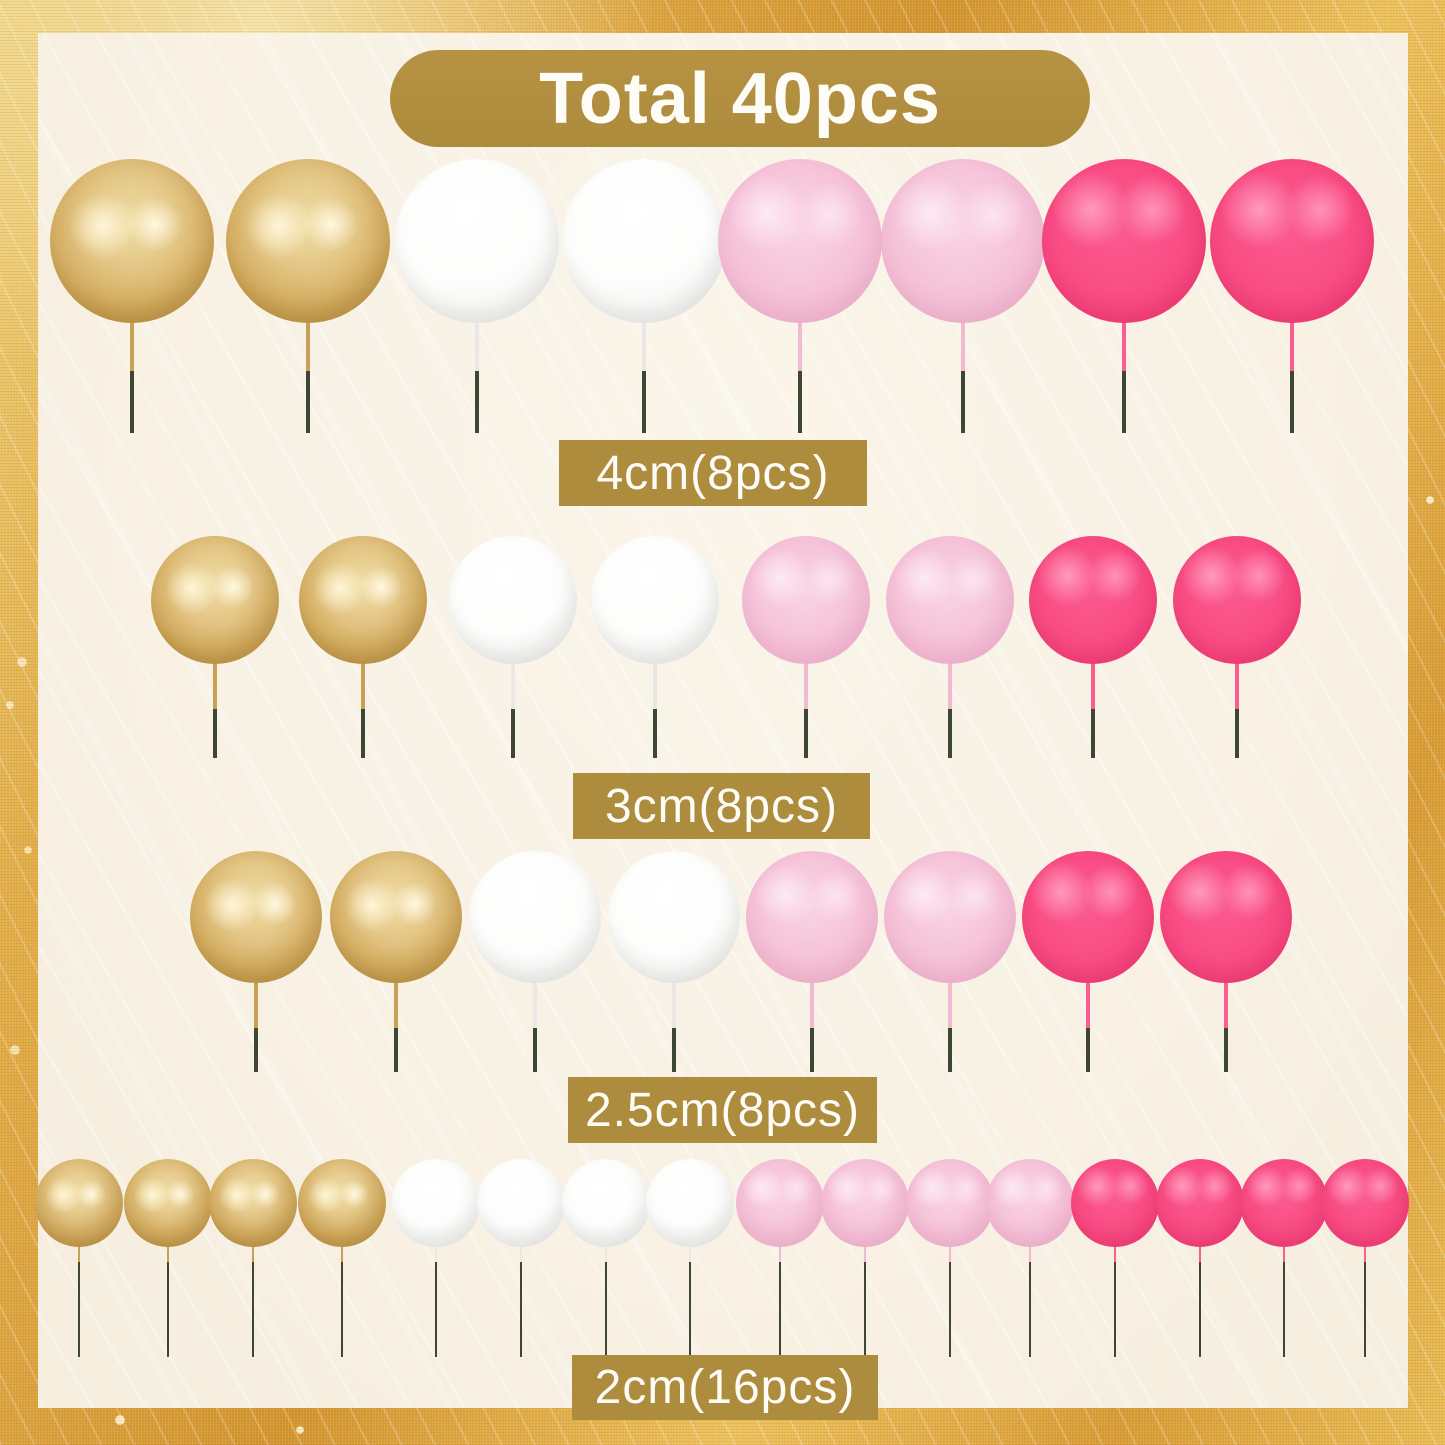  Describe the element at coordinates (713, 473) in the screenshot. I see `size-label-4cm: 4cm(8pcs)` at that location.